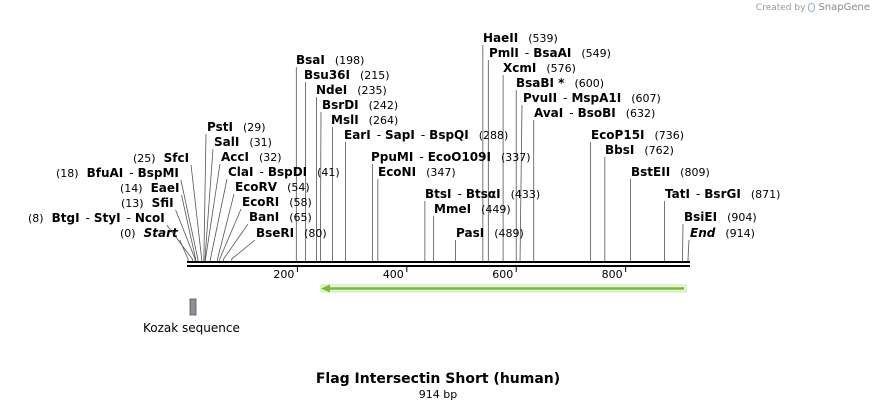 This screenshot has height=411, width=876. What do you see at coordinates (722, 233) in the screenshot?
I see `site-end: End (914)` at bounding box center [722, 233].